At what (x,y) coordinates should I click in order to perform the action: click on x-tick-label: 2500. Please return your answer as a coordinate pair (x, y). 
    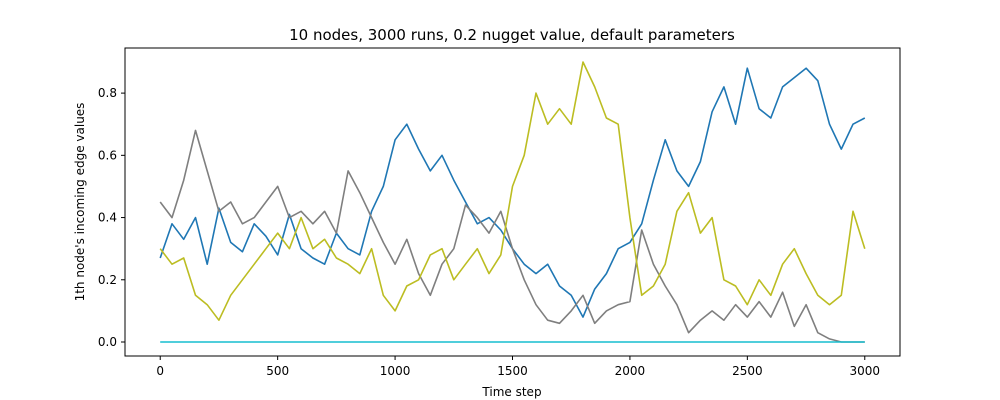
    Looking at the image, I should click on (747, 371).